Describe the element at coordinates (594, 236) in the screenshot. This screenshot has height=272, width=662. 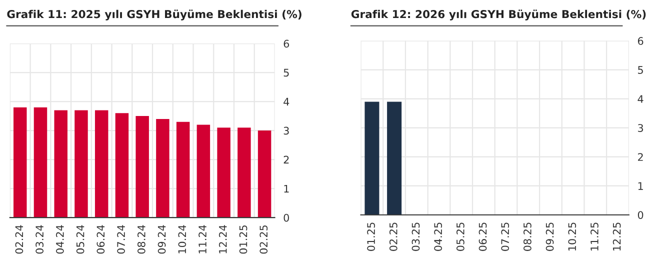
I see `x-tick-label: 11.25` at that location.